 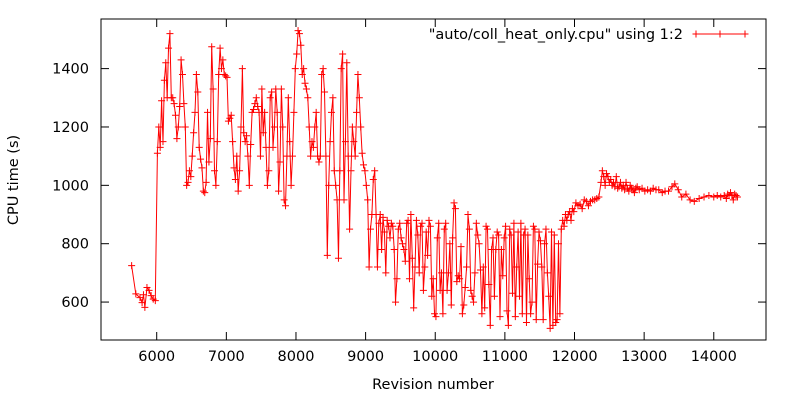 What do you see at coordinates (644, 357) in the screenshot?
I see `x-tick-label: 13000` at bounding box center [644, 357].